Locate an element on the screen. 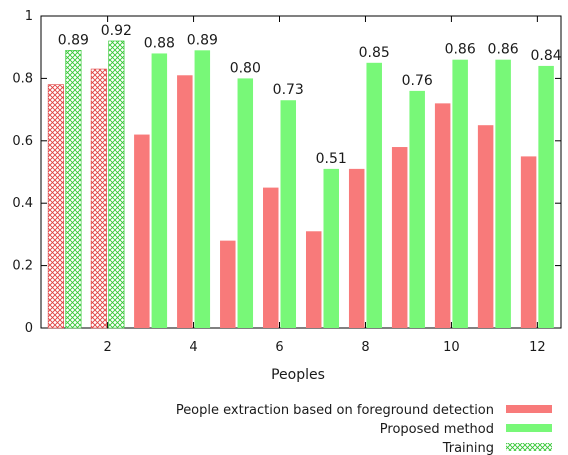 Image resolution: width=568 pixels, height=455 pixels. x-tick-label: 2 is located at coordinates (107, 347).